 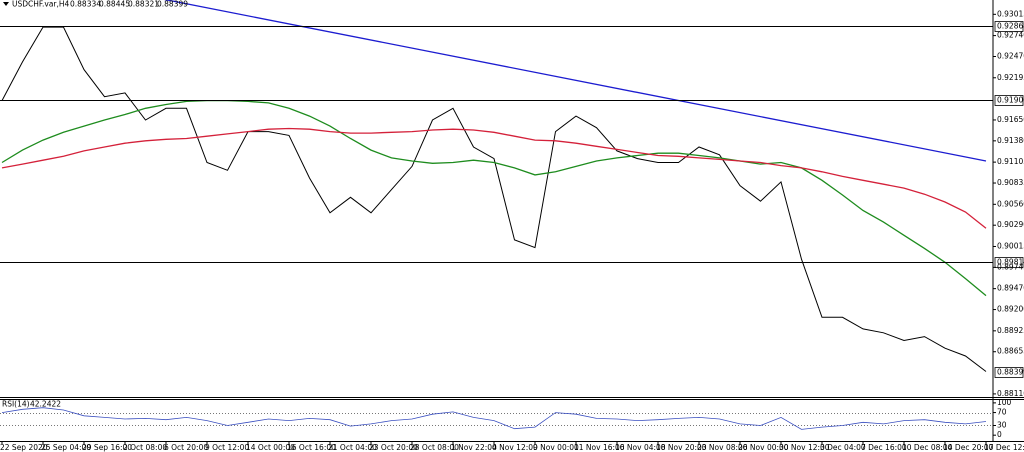 What do you see at coordinates (1010, 182) in the screenshot?
I see `y-tick-label: 0.90835` at bounding box center [1010, 182].